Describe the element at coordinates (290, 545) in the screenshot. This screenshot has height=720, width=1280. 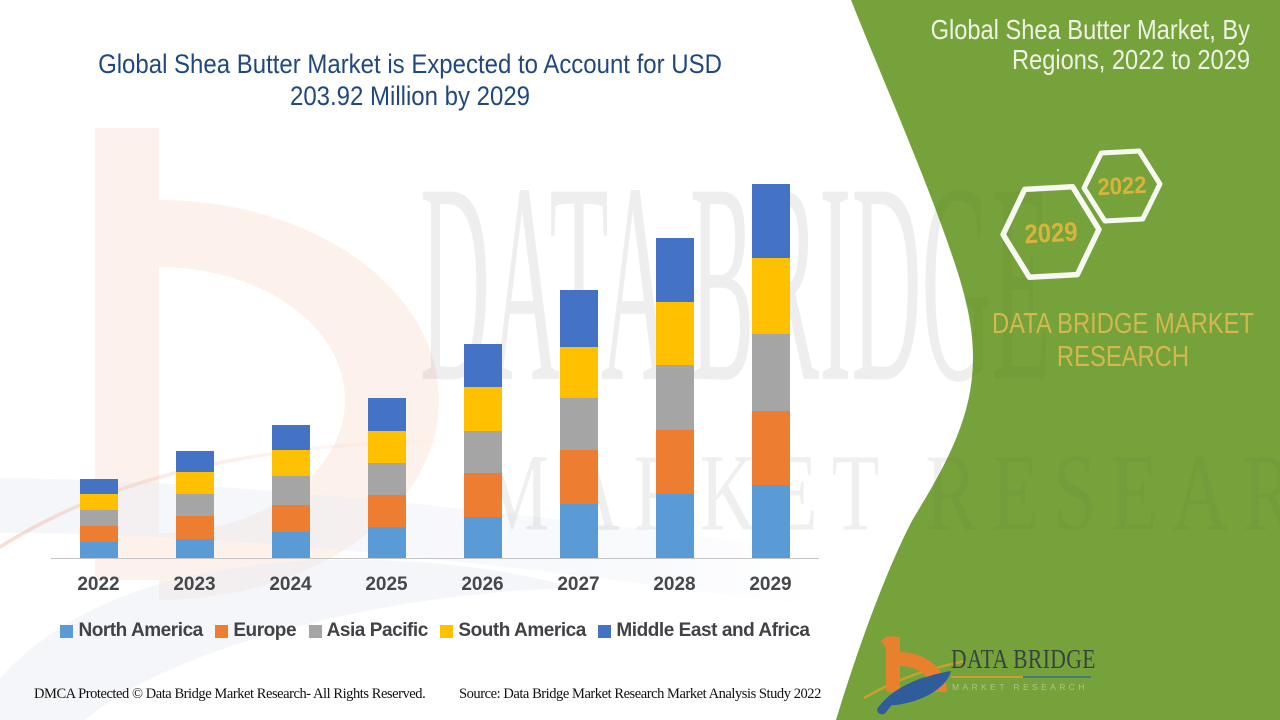
I see `bar-segment-2024-north-america` at that location.